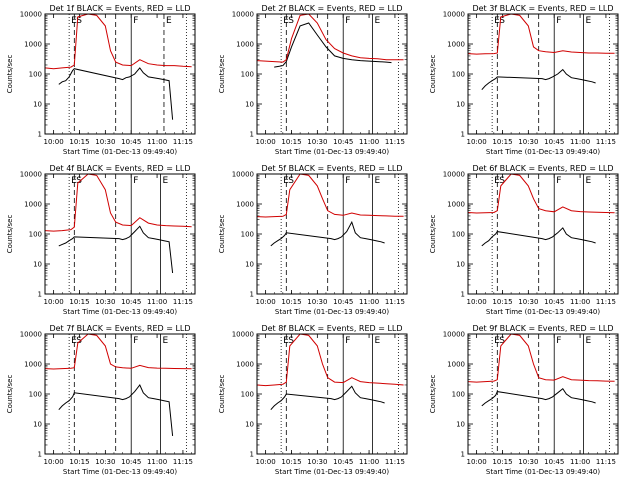 The height and width of the screenshot is (480, 640). What do you see at coordinates (119, 328) in the screenshot?
I see `panel-title: Det 7f BLACK = Events, RED = LLD` at bounding box center [119, 328].